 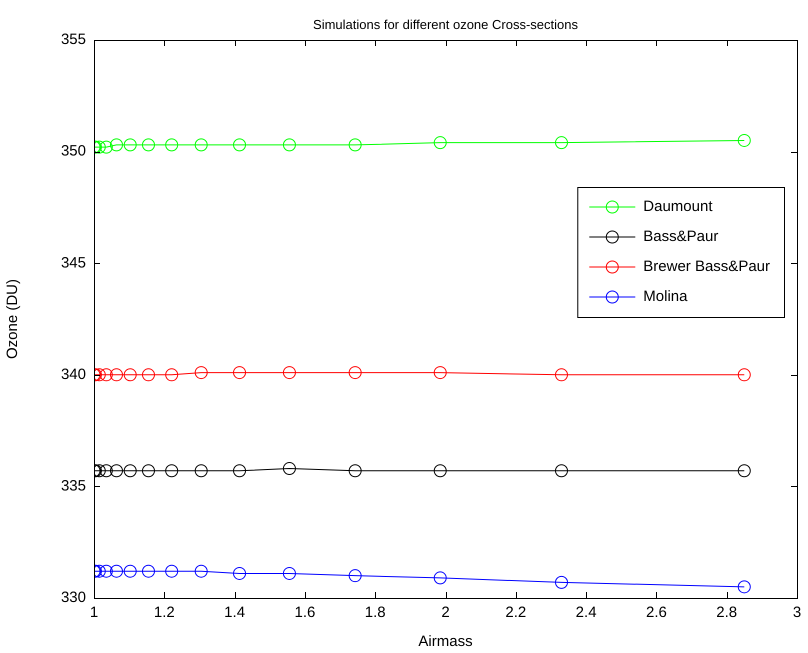 I want to click on x-tick-label: 2.4, so click(x=586, y=613).